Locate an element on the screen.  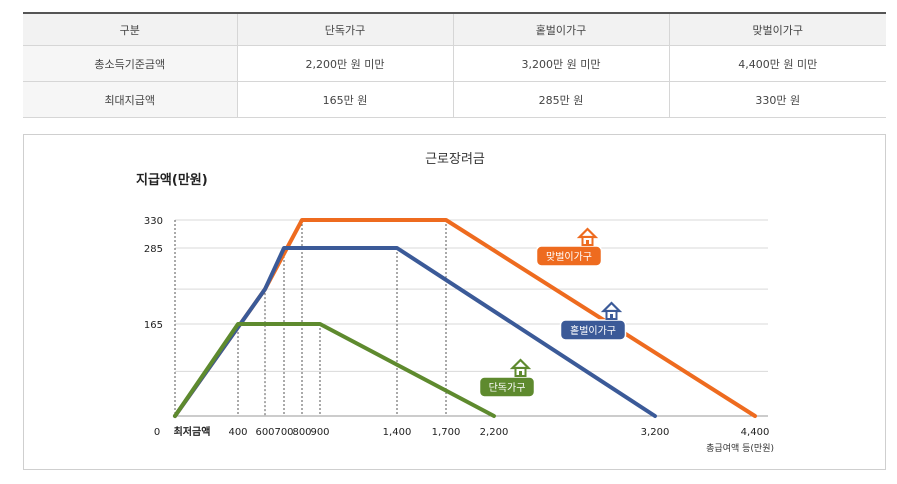
header-category: 구분 is located at coordinates (130, 29).